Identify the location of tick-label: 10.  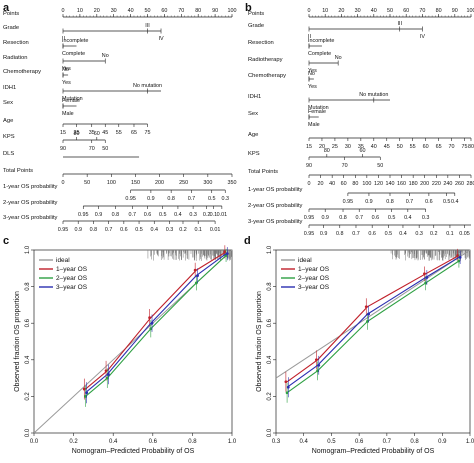
(325, 11).